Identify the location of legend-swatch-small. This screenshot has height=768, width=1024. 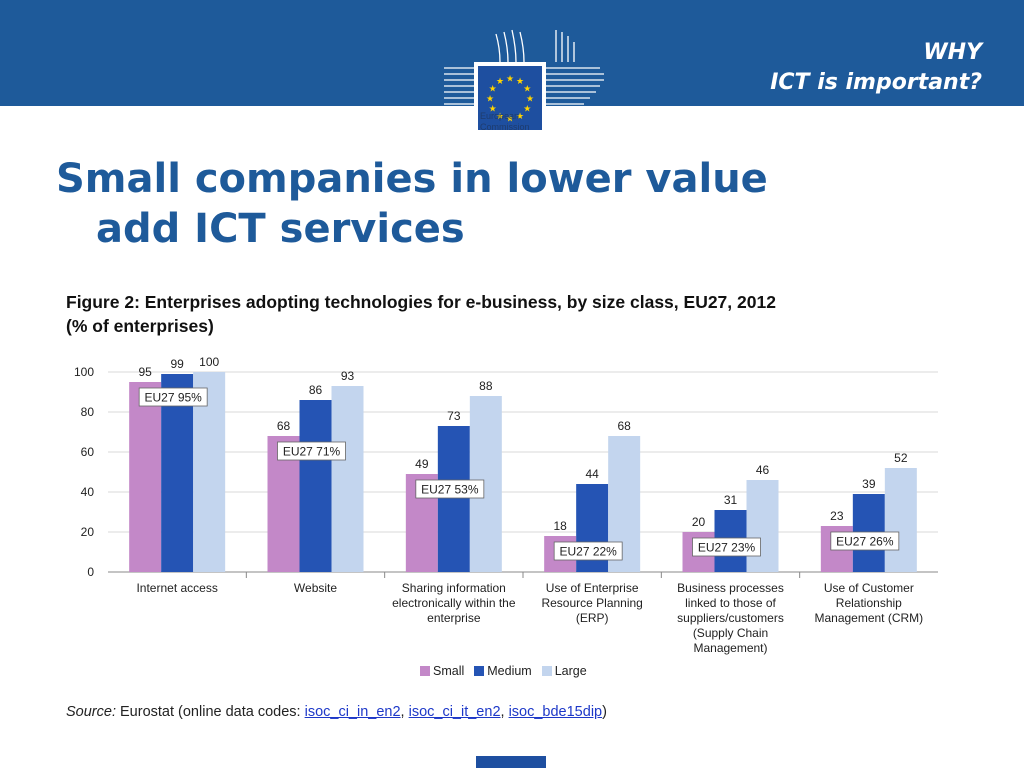
(425, 671).